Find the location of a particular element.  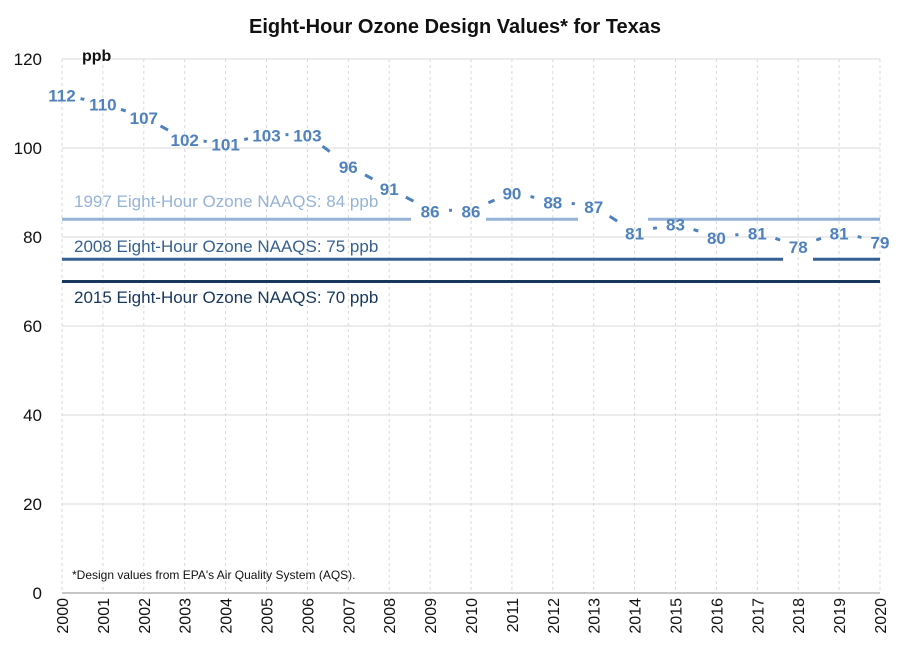

data-label: 83 is located at coordinates (675, 225).